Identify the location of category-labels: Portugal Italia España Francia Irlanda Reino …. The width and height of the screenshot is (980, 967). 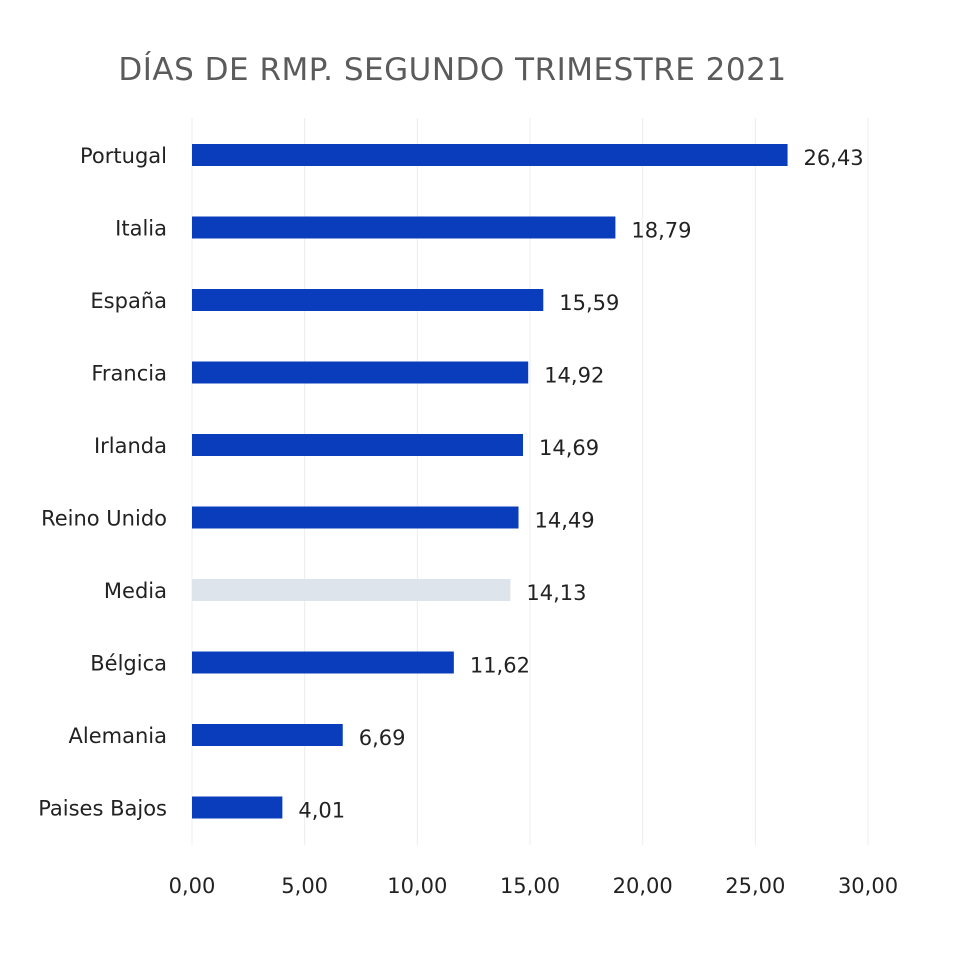
(102, 482).